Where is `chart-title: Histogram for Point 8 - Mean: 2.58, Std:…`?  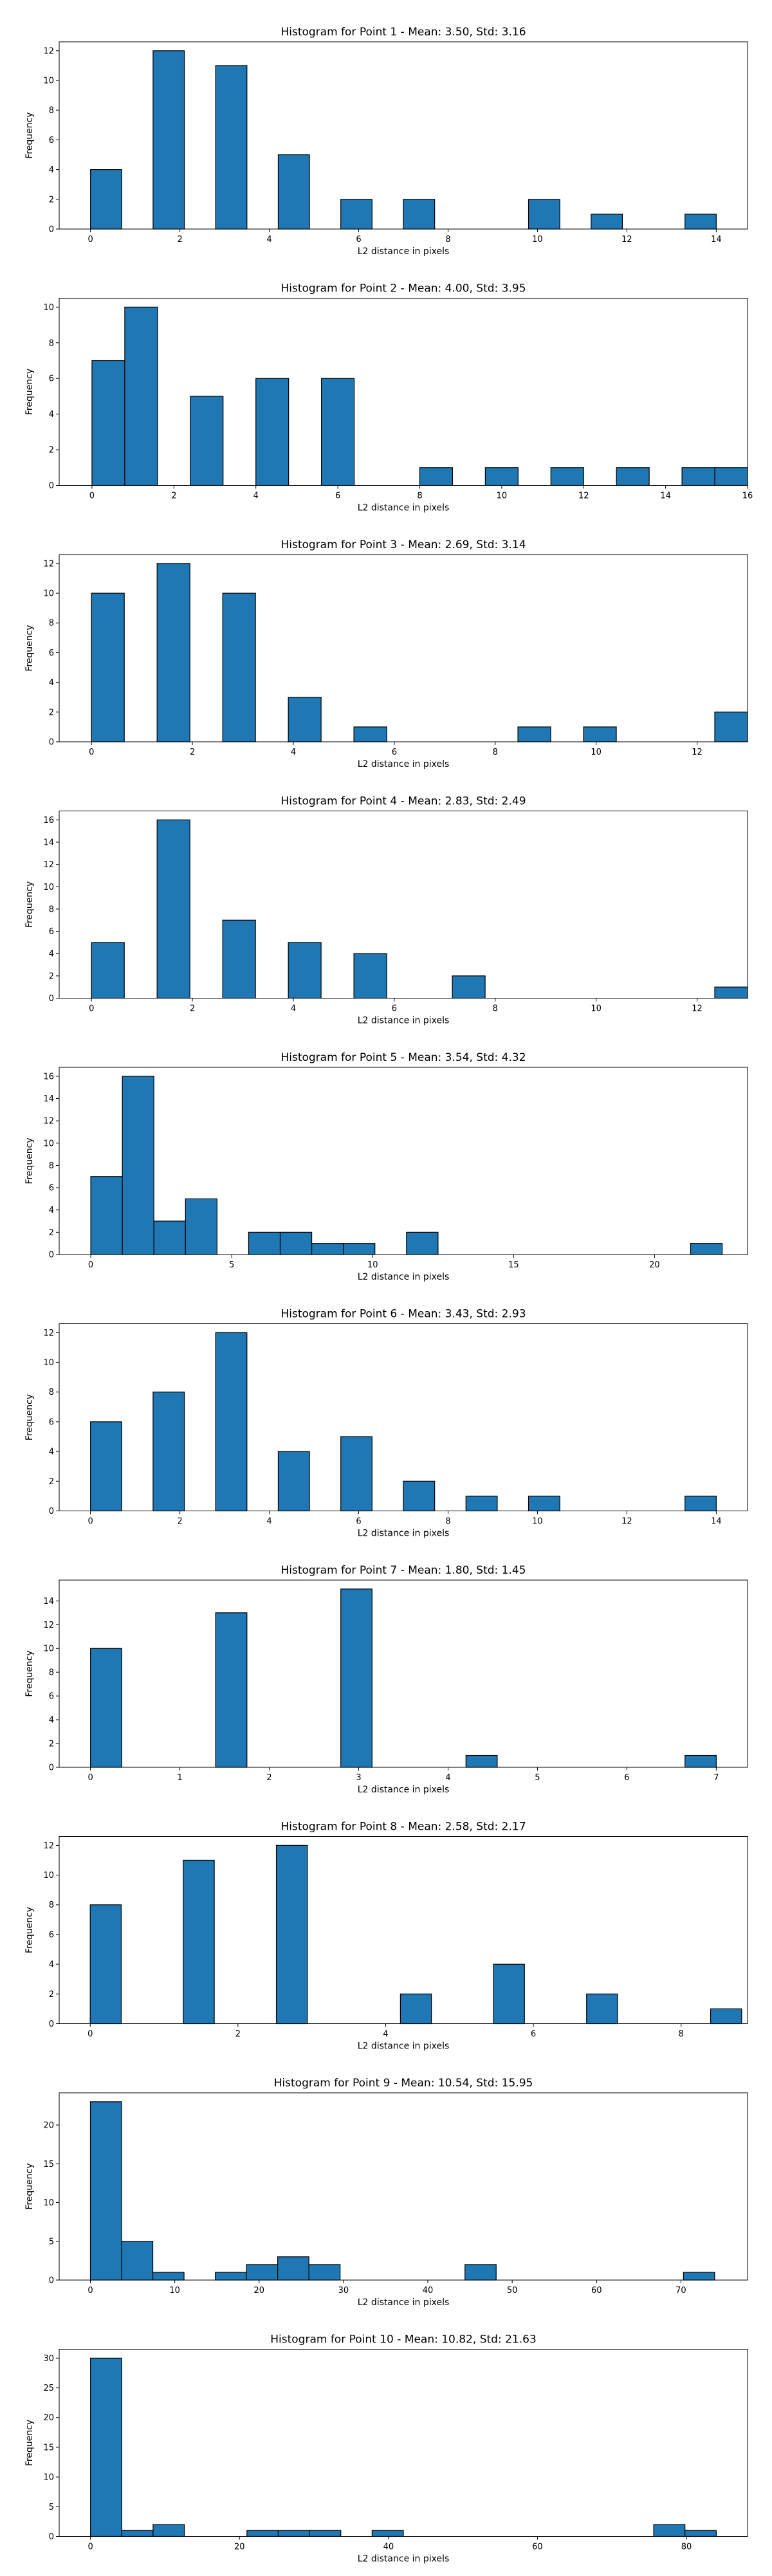 chart-title: Histogram for Point 8 - Mean: 2.58, Std:… is located at coordinates (403, 1827).